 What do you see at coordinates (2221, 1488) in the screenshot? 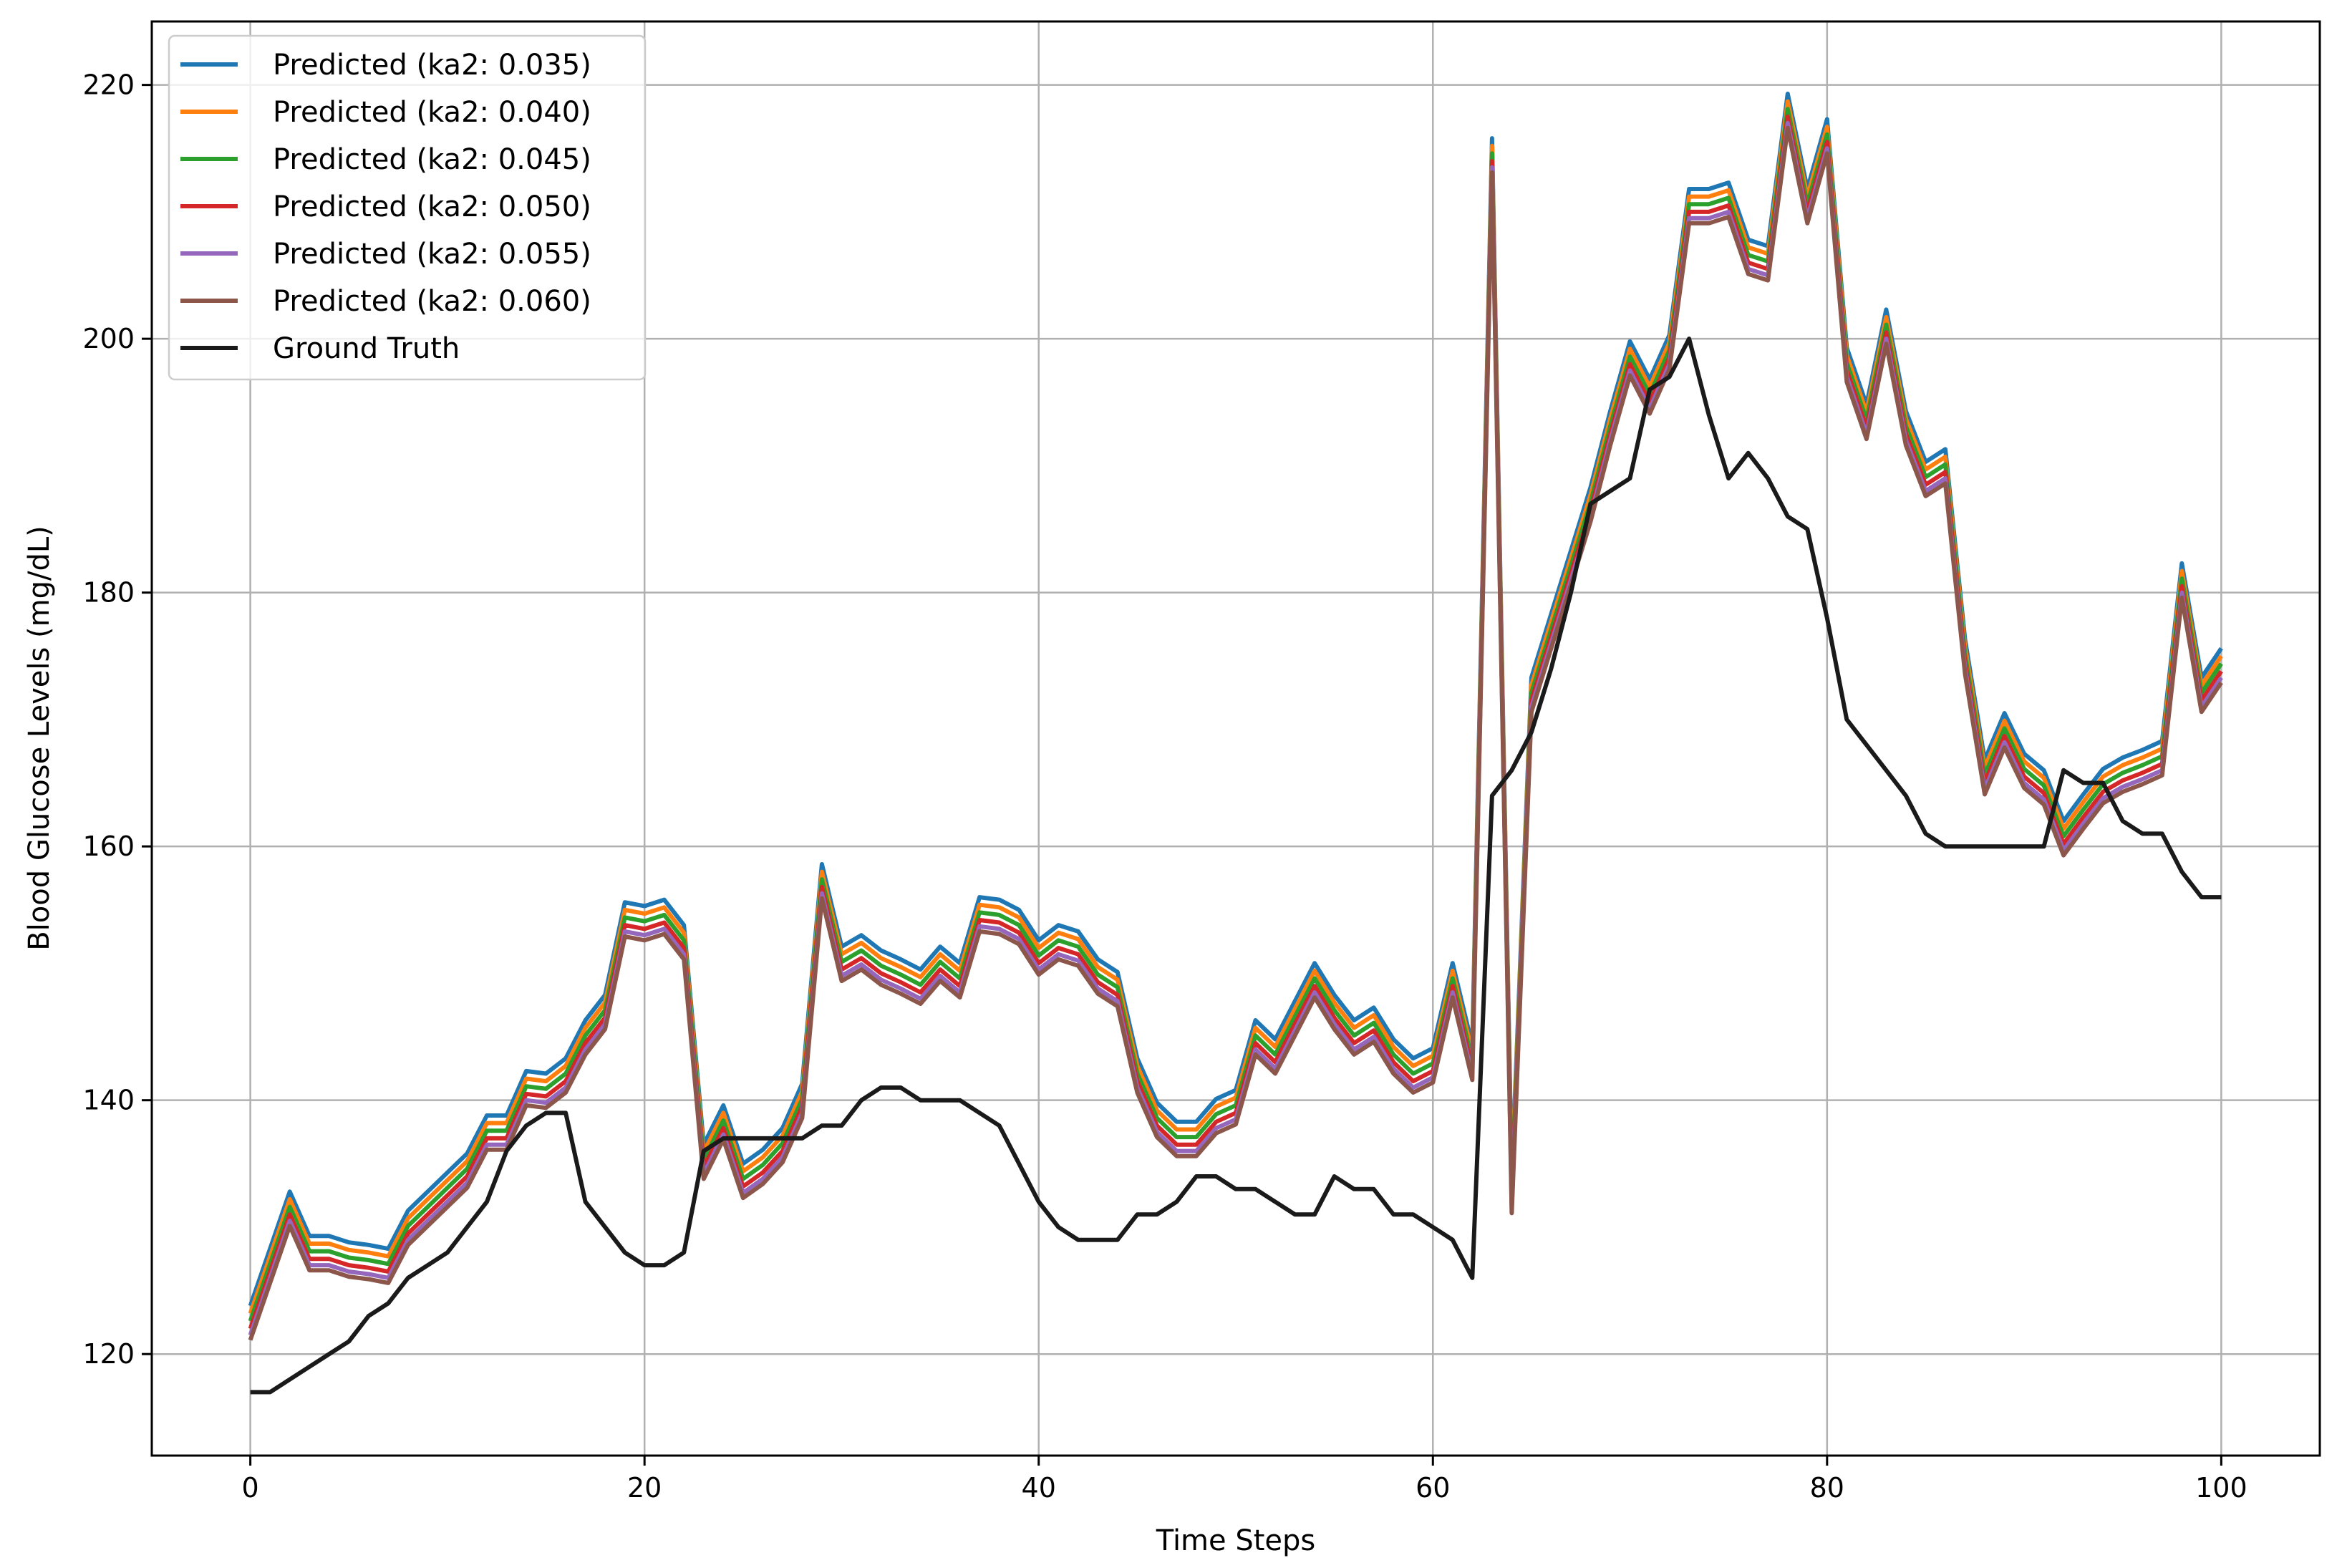
I see `x-tick-label: 100` at bounding box center [2221, 1488].